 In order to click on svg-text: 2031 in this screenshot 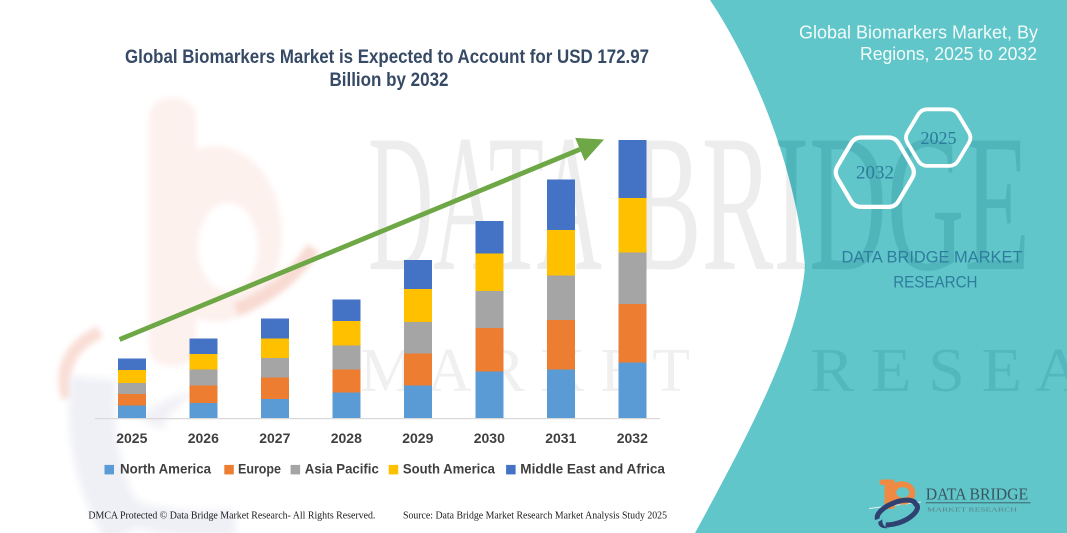, I will do `click(560, 438)`.